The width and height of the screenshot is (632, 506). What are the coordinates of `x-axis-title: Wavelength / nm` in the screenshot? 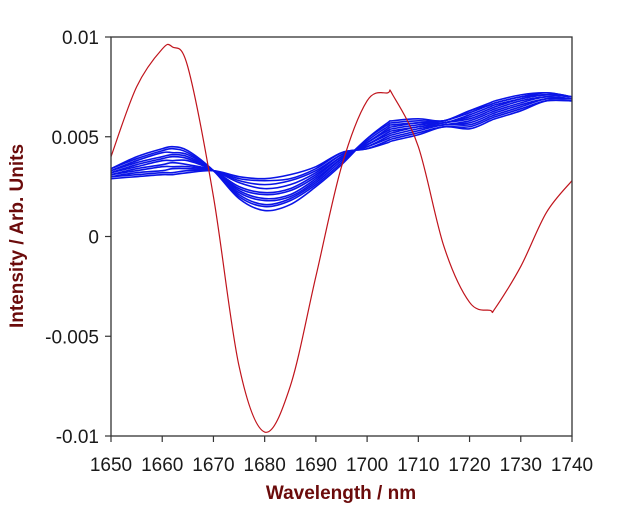 It's located at (341, 493).